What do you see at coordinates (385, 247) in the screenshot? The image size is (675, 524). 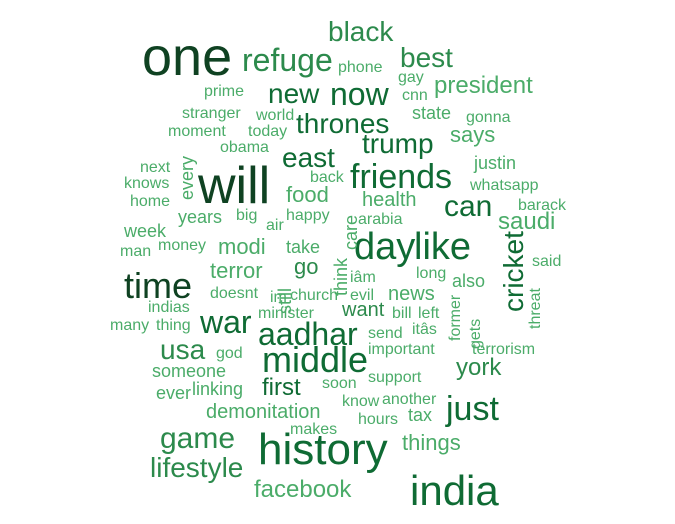 I see `word-day: day` at bounding box center [385, 247].